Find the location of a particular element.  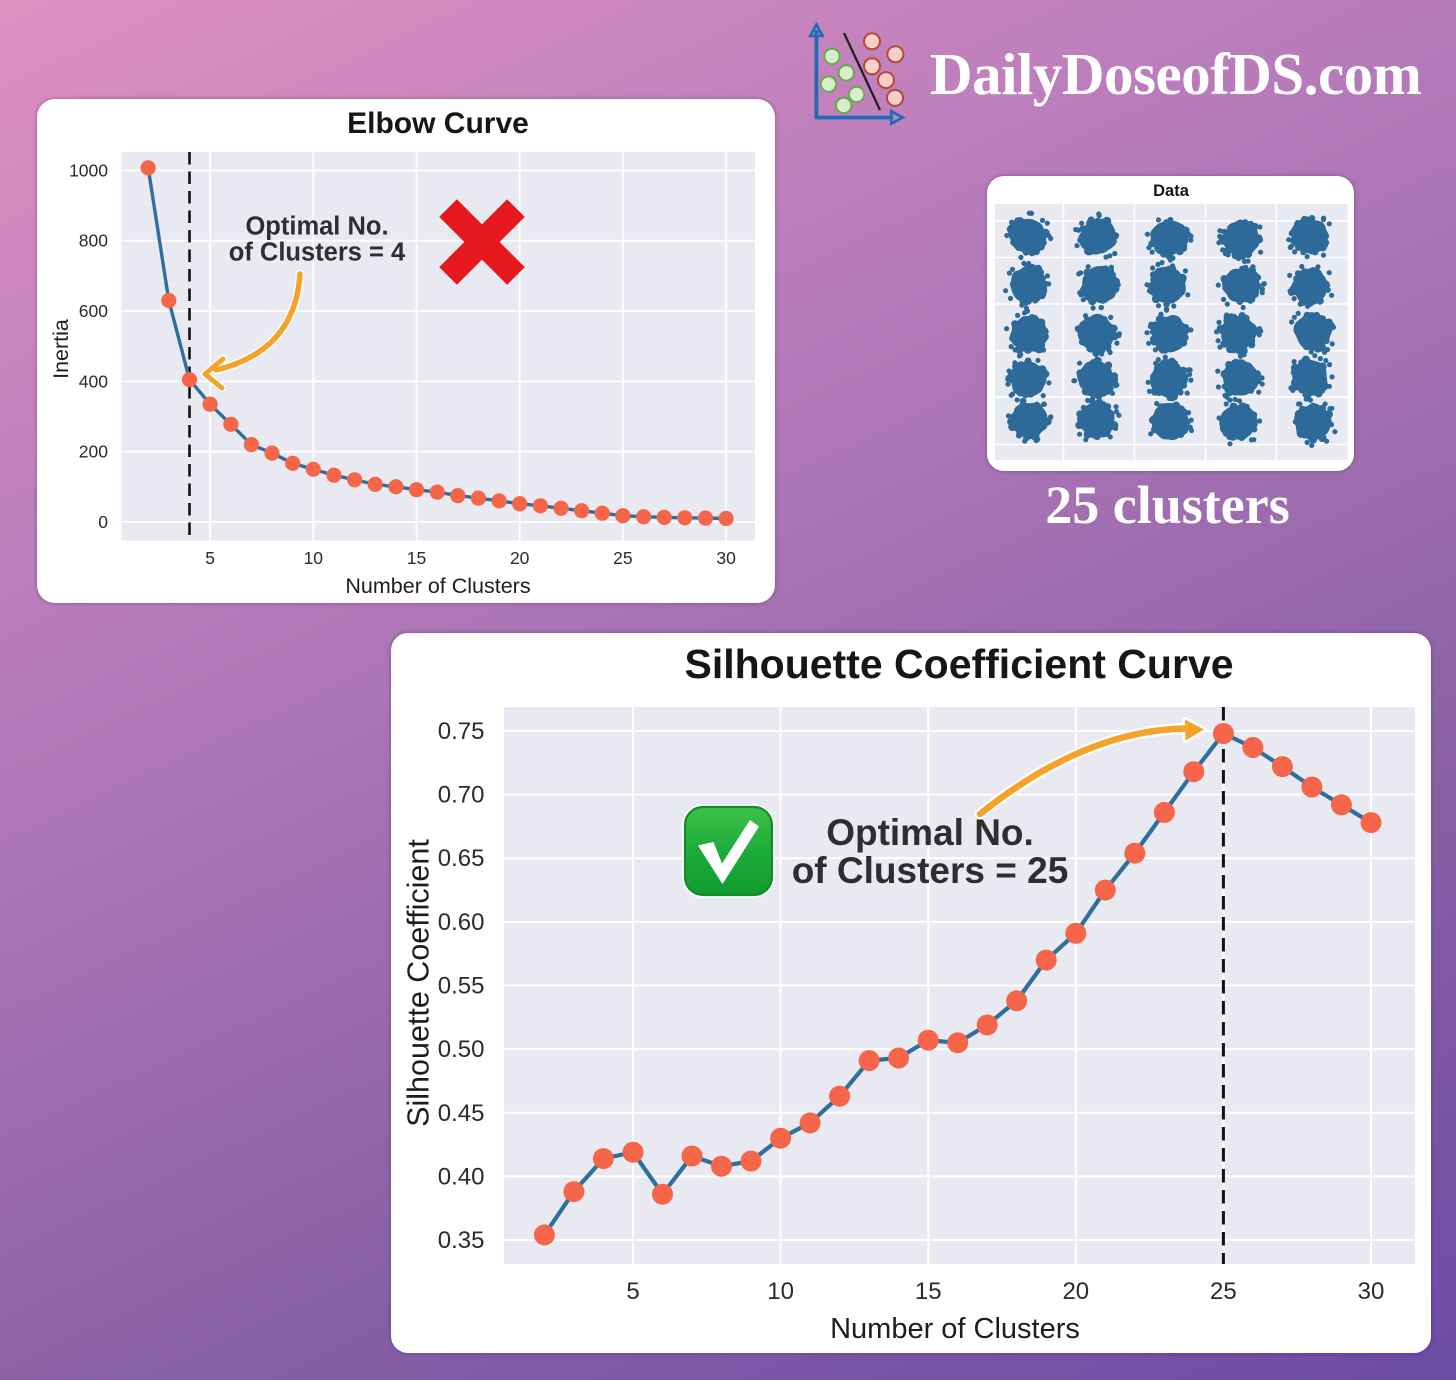

svg-text: Elbow Curve is located at coordinates (438, 123).